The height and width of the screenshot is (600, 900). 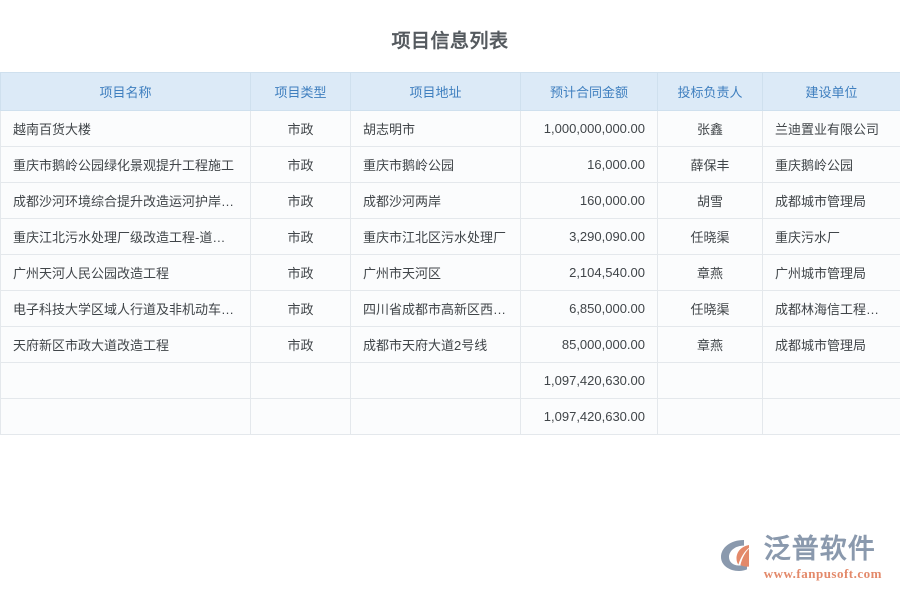 What do you see at coordinates (125, 272) in the screenshot?
I see `cell-project-name: 广州天河人民公园改造工程` at bounding box center [125, 272].